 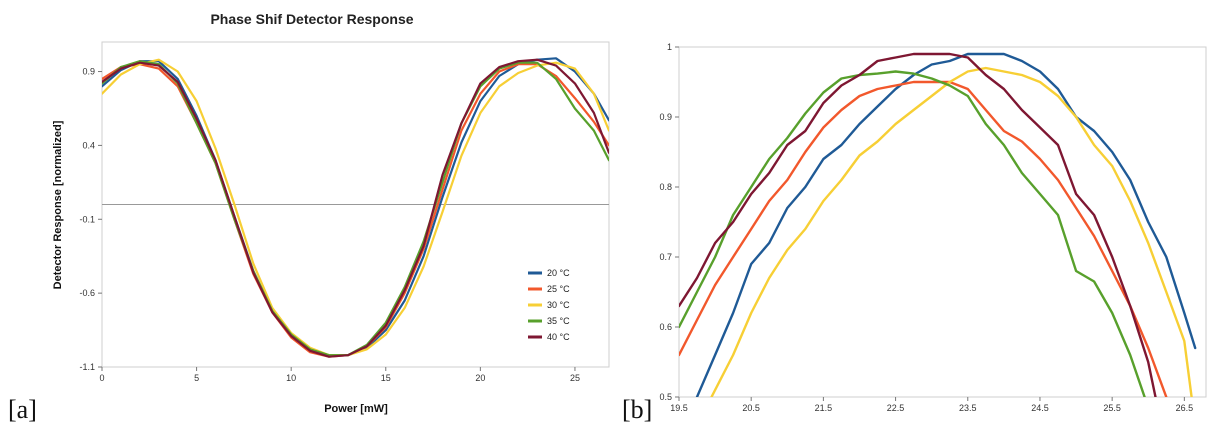 I want to click on chart-a-xtick-label: 15, so click(x=386, y=378).